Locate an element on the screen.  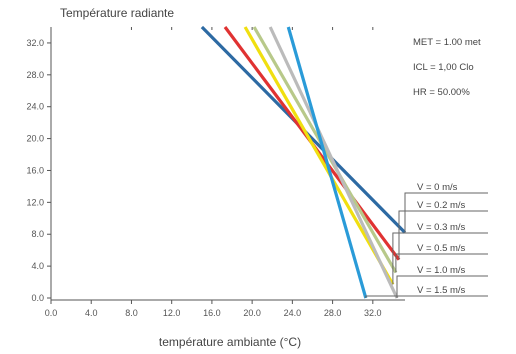
legend-label-0: V = 0 m/s is located at coordinates (437, 187).